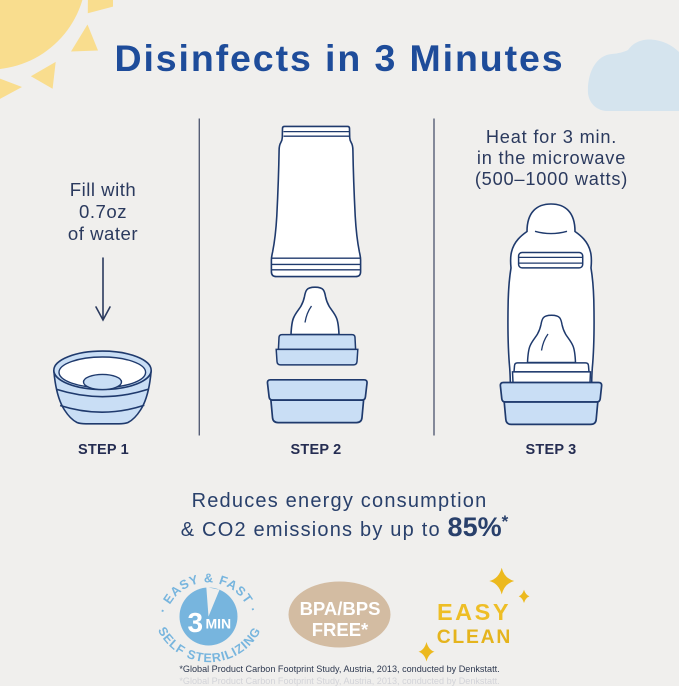 The height and width of the screenshot is (686, 679). What do you see at coordinates (196, 622) in the screenshot?
I see `svg-text: 3` at bounding box center [196, 622].